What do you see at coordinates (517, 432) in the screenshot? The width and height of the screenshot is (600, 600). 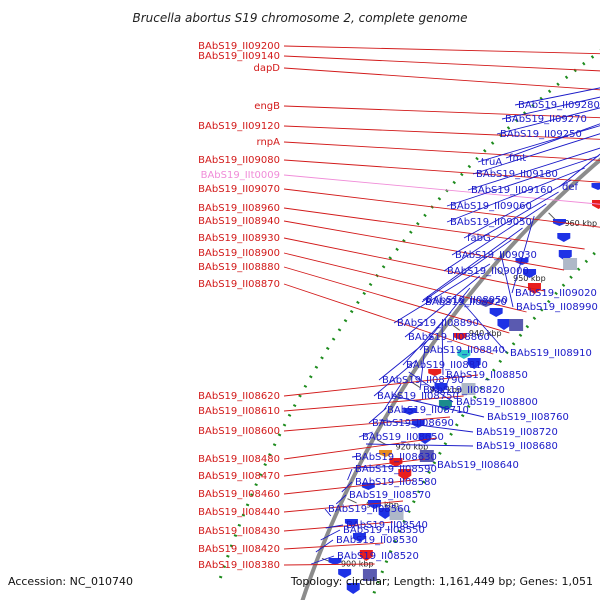 I see `gene-label-reverse: BAbS19_II08720` at bounding box center [517, 432].